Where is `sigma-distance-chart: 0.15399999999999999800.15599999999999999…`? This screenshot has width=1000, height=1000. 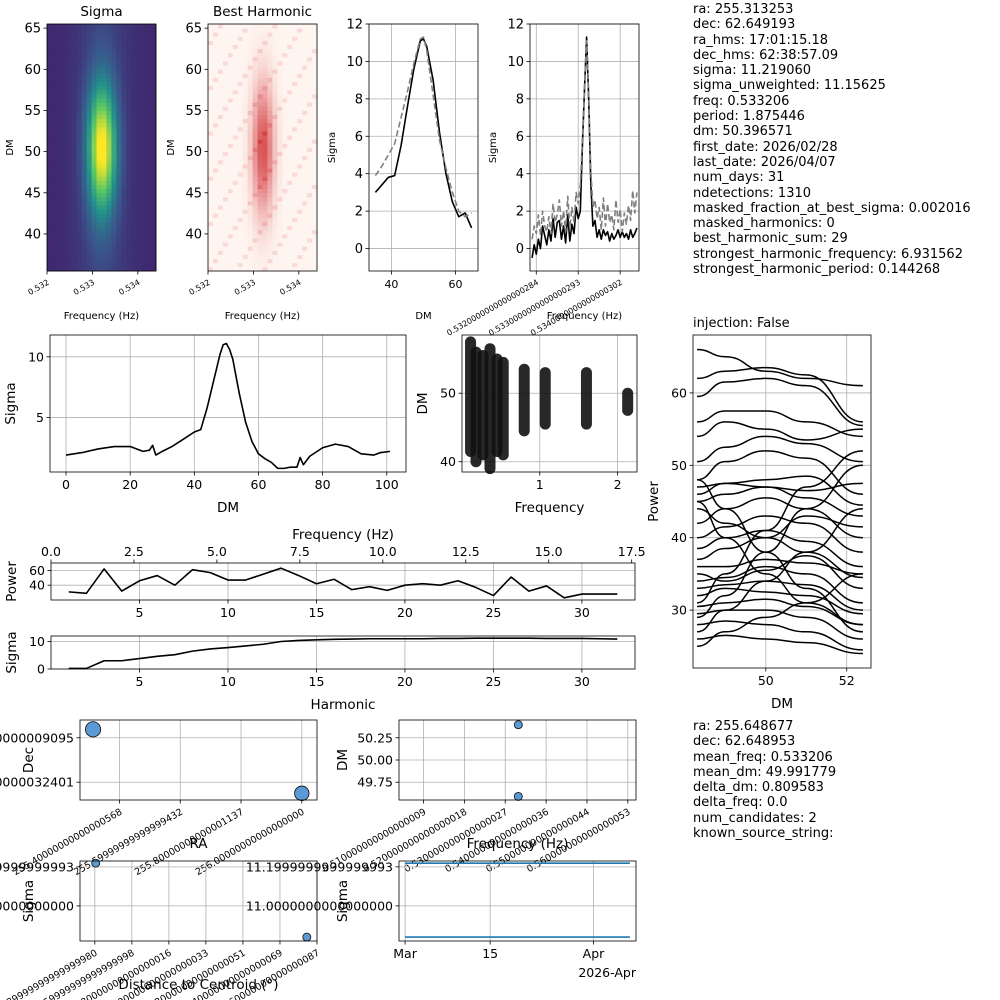
sigma-distance-chart: 0.15399999999999999800.15599999999999999… is located at coordinates (161, 929).